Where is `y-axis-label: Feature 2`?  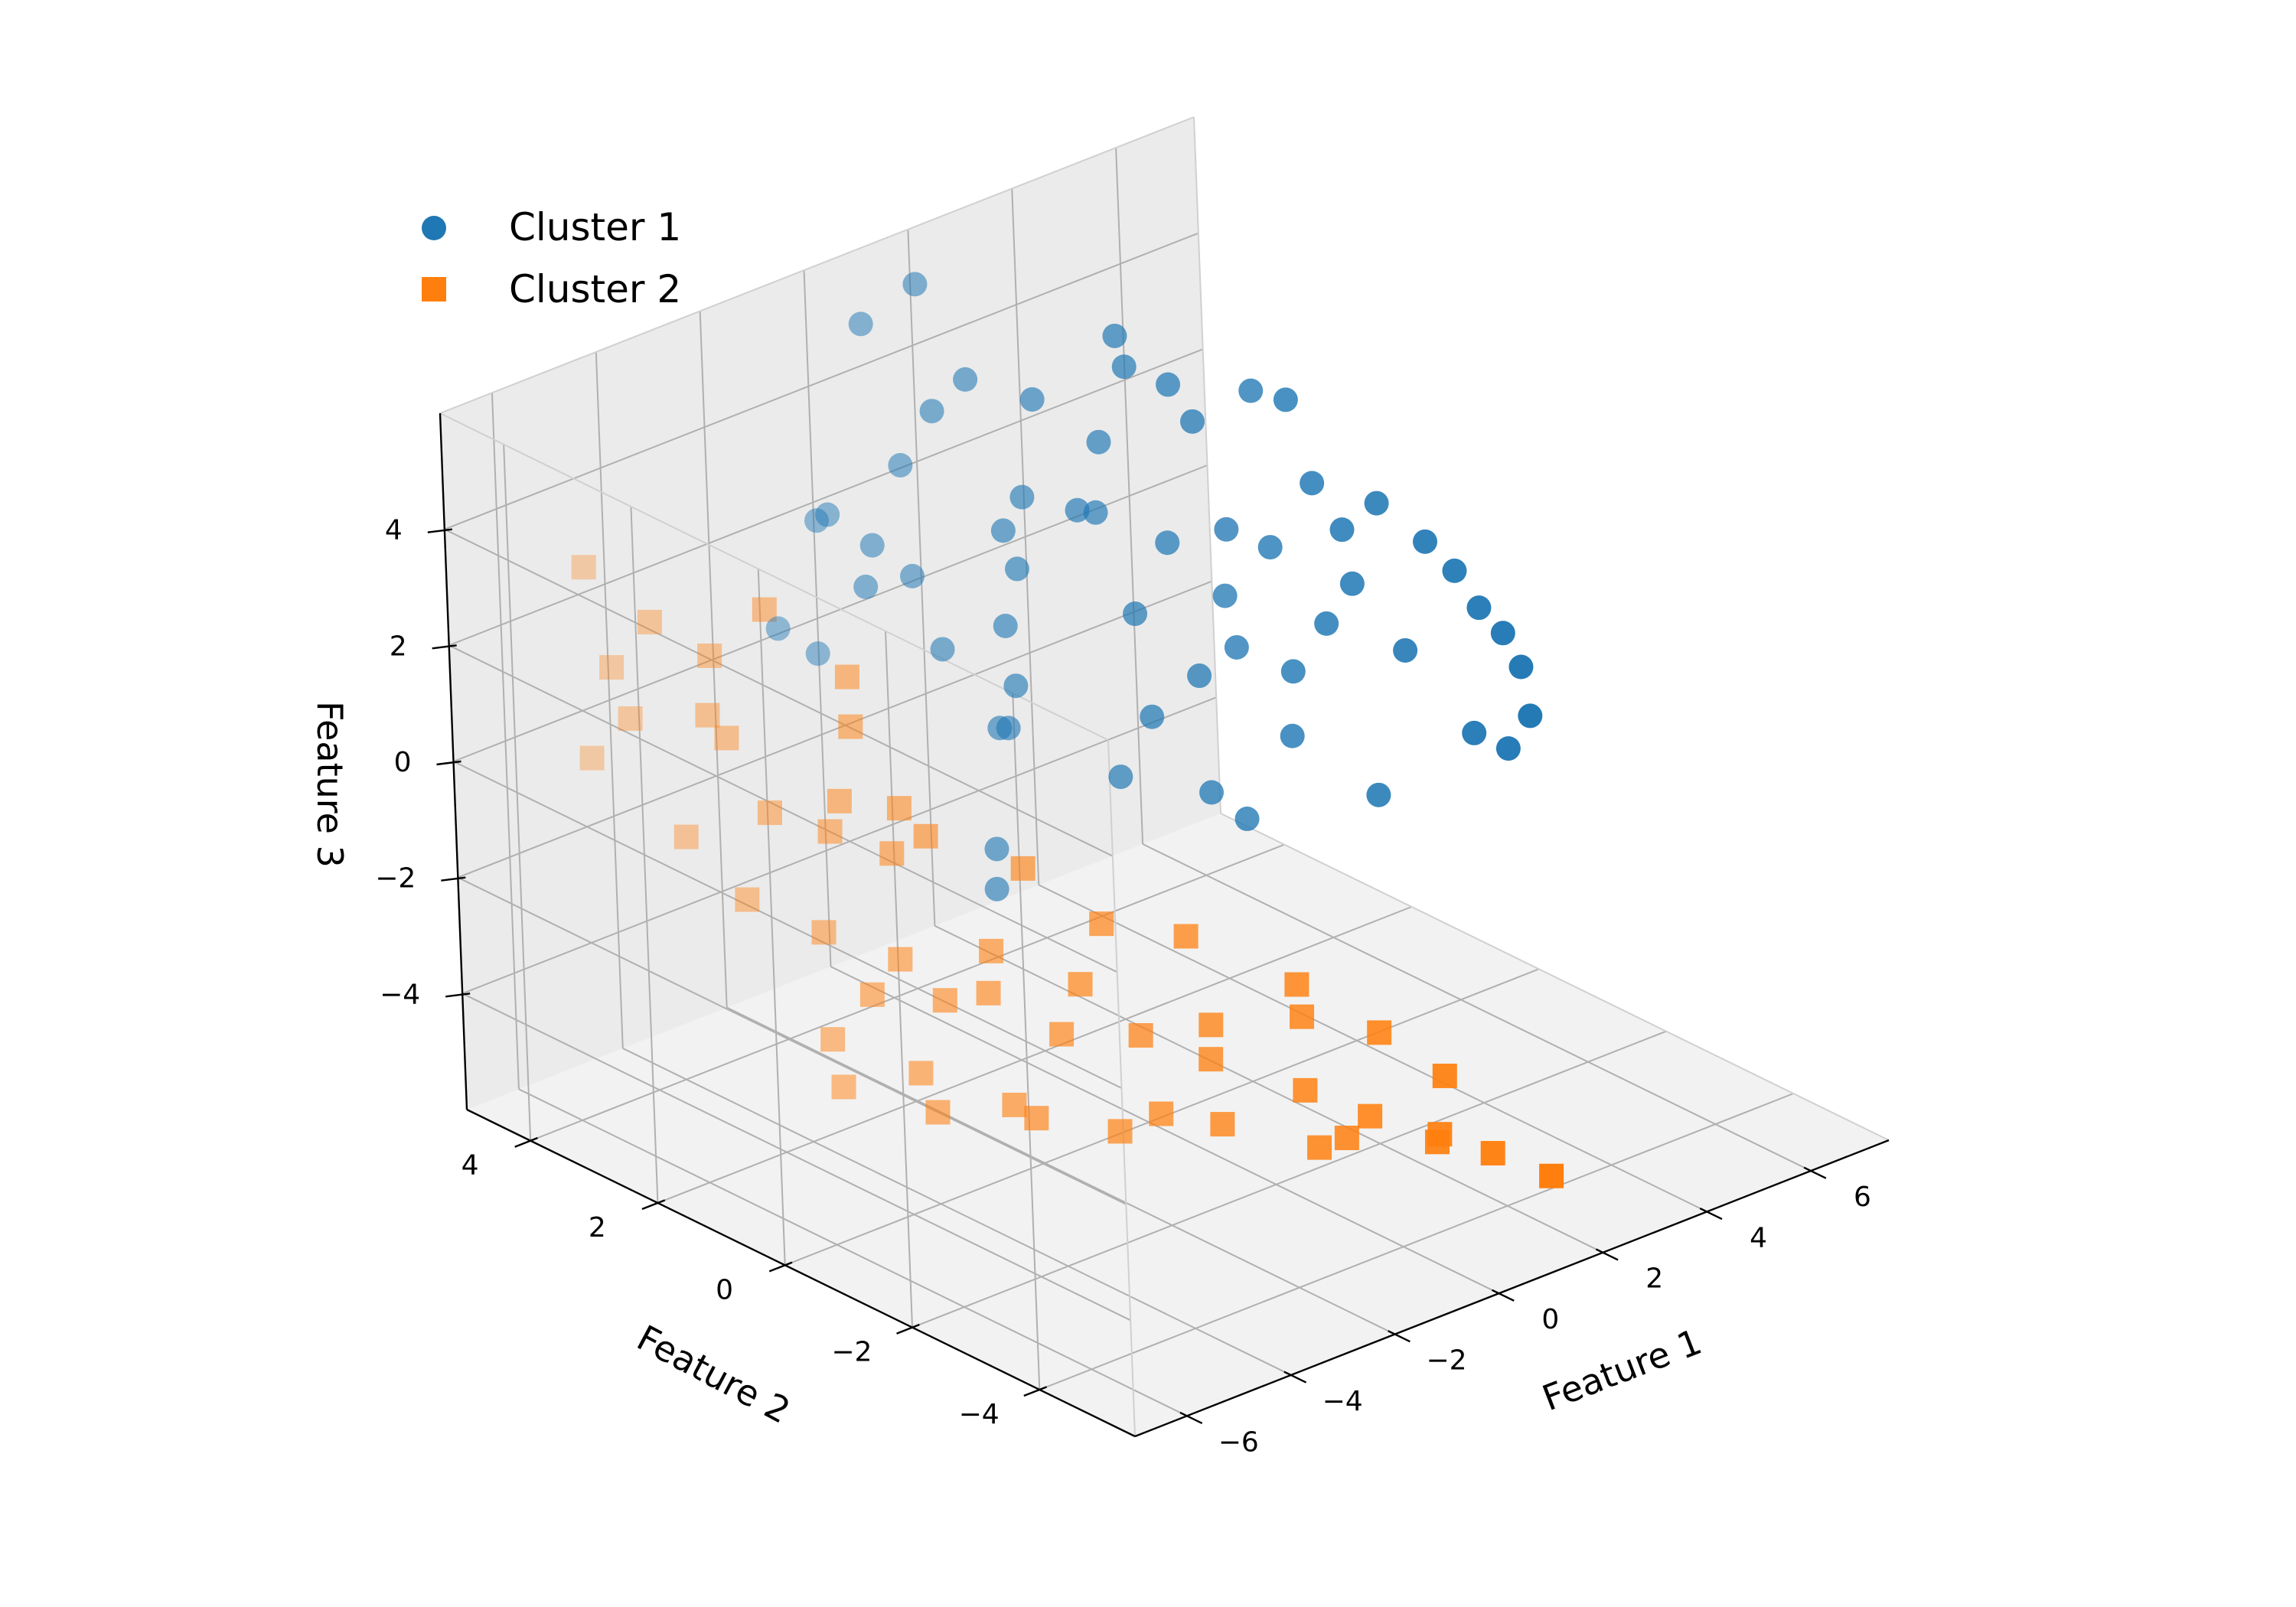 y-axis-label: Feature 2 is located at coordinates (714, 1374).